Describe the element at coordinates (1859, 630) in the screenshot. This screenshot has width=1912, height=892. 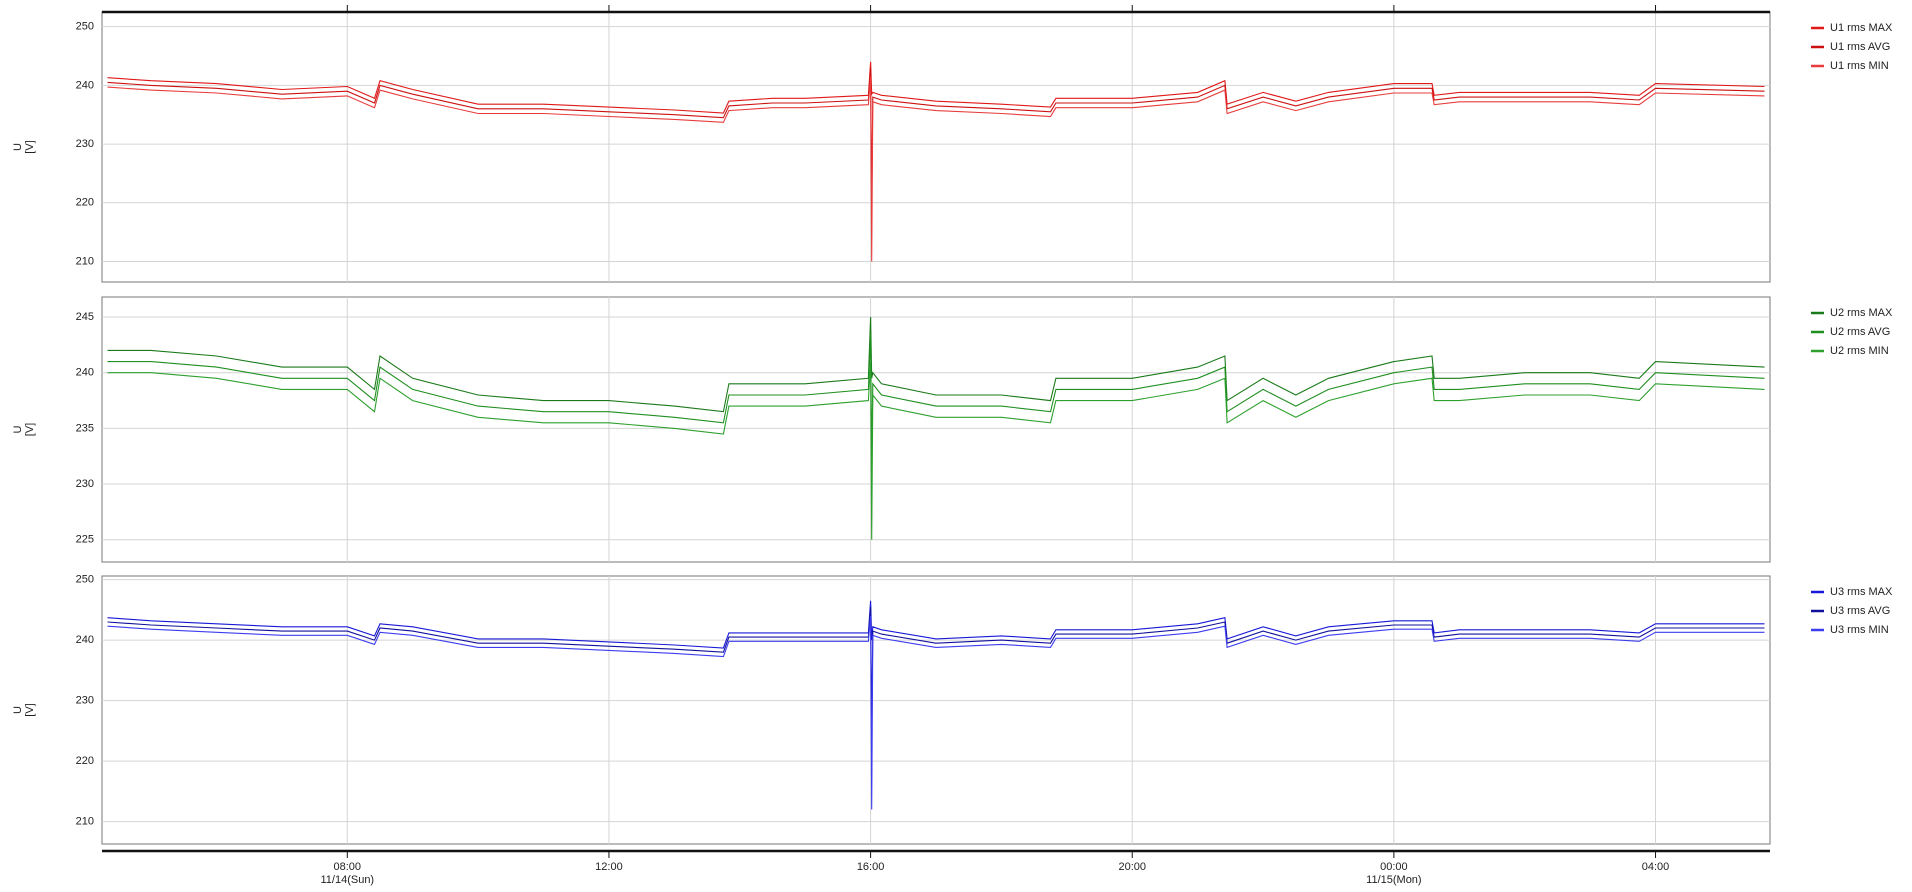
I see `legend-label: U3 rms MIN` at that location.